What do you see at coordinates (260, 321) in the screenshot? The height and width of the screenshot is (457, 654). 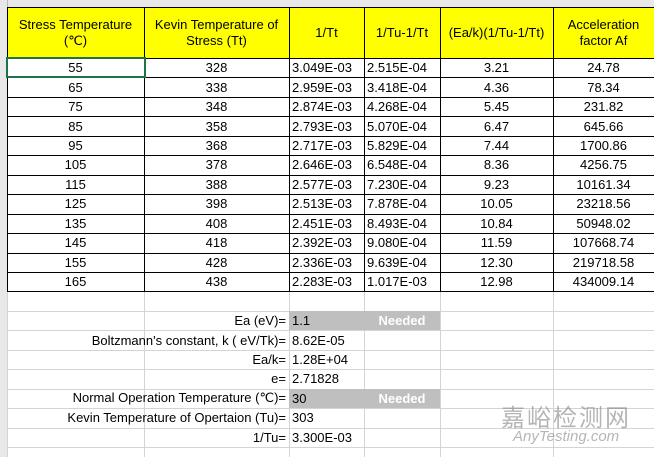 I see `param-label: Ea (eV)=` at bounding box center [260, 321].